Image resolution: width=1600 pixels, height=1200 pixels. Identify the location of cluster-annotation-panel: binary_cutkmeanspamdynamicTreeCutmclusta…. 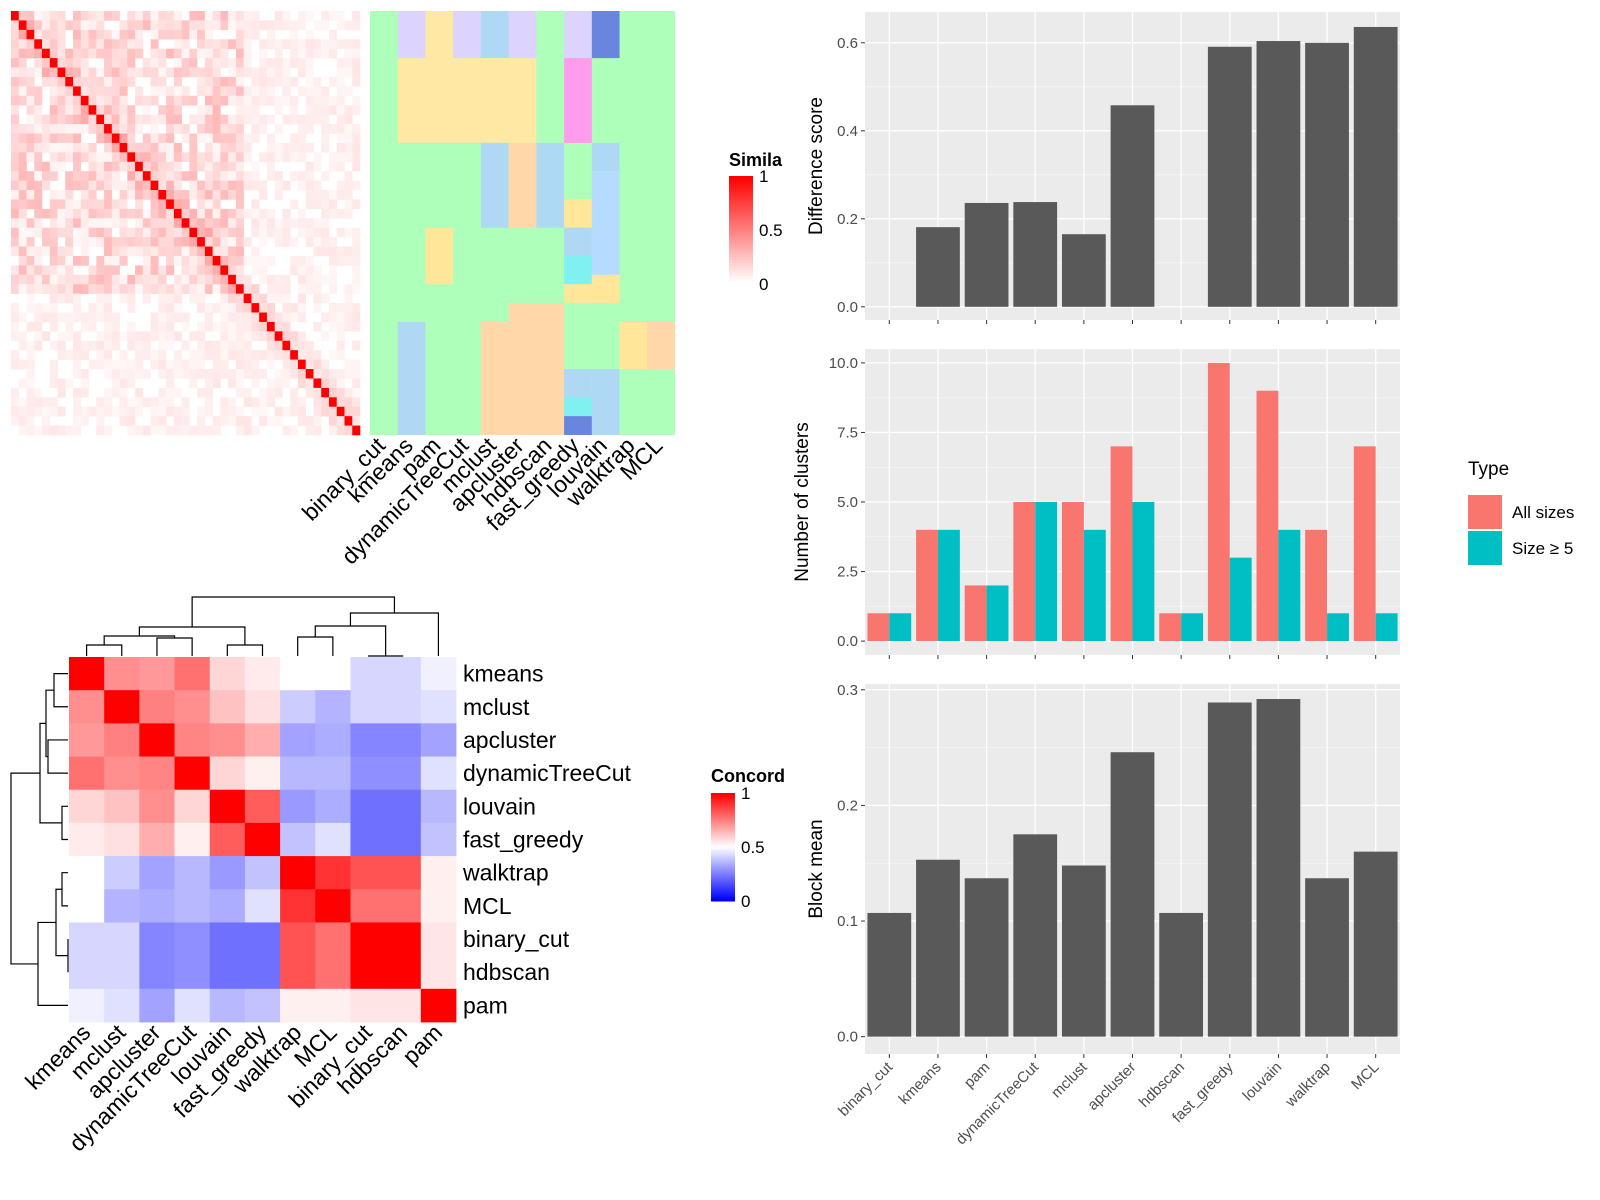
(486, 290).